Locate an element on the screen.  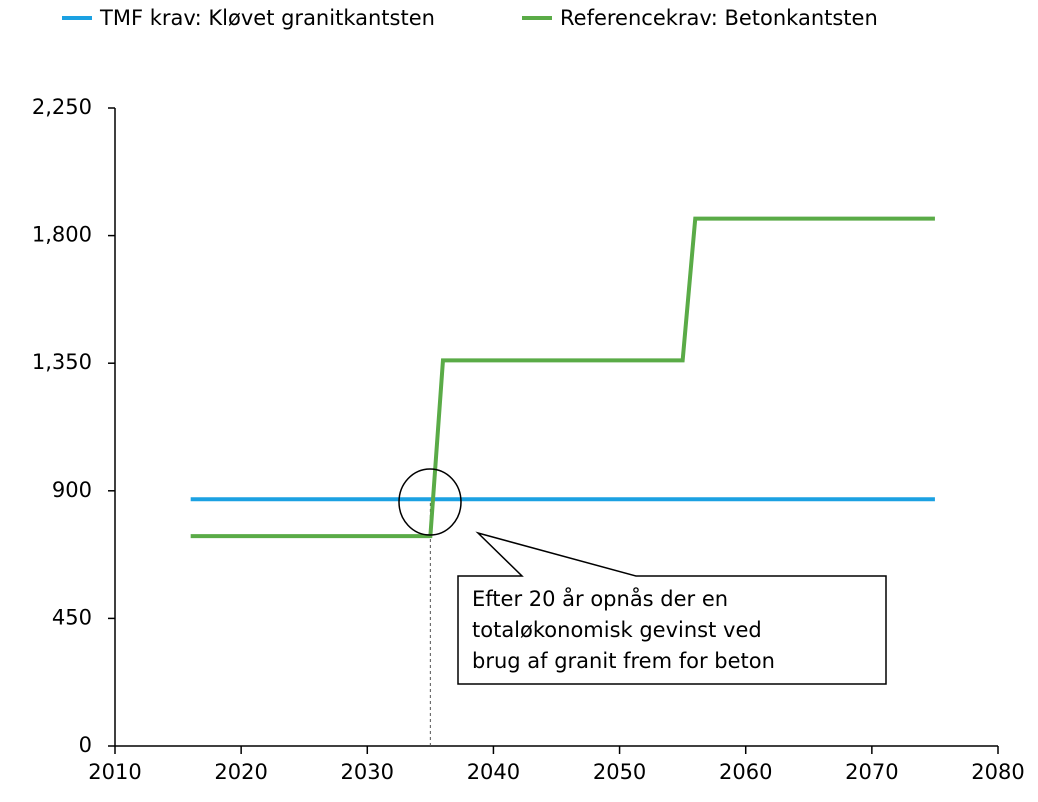
x-tick-label: 2080 is located at coordinates (997, 772).